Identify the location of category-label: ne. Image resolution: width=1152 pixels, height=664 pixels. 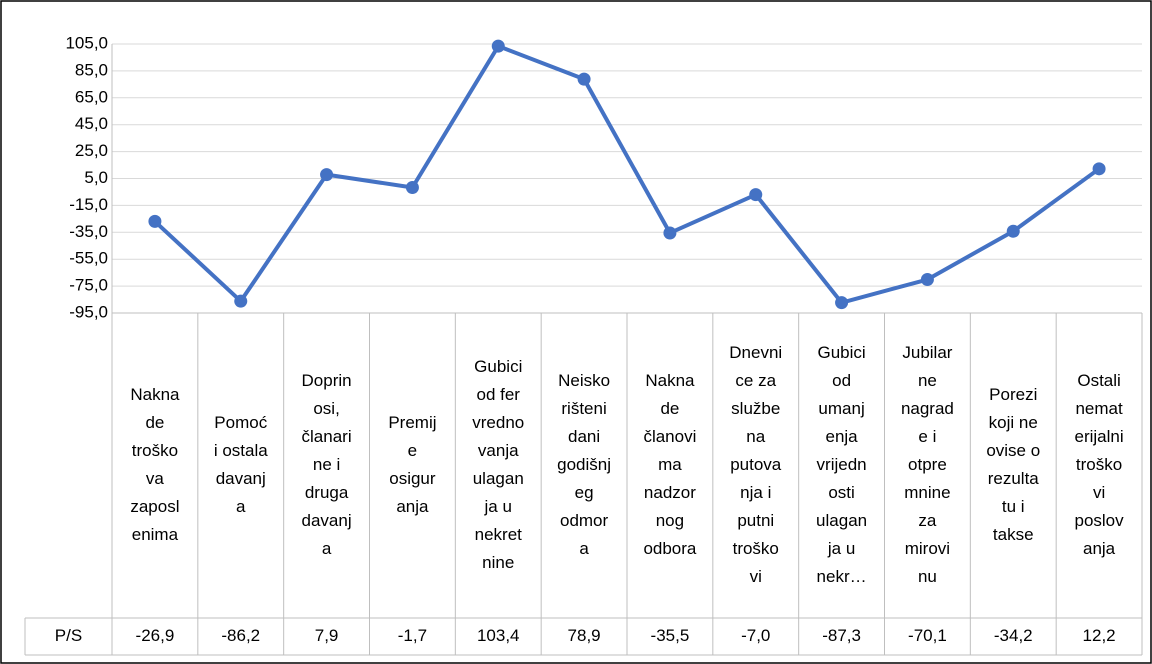
(927, 380).